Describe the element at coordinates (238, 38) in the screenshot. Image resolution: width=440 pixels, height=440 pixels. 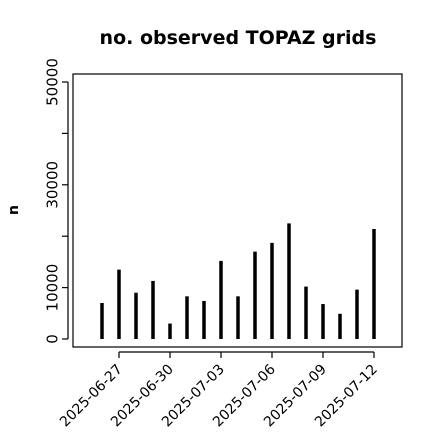
I see `chart-title: no. observed TOPAZ grids` at that location.